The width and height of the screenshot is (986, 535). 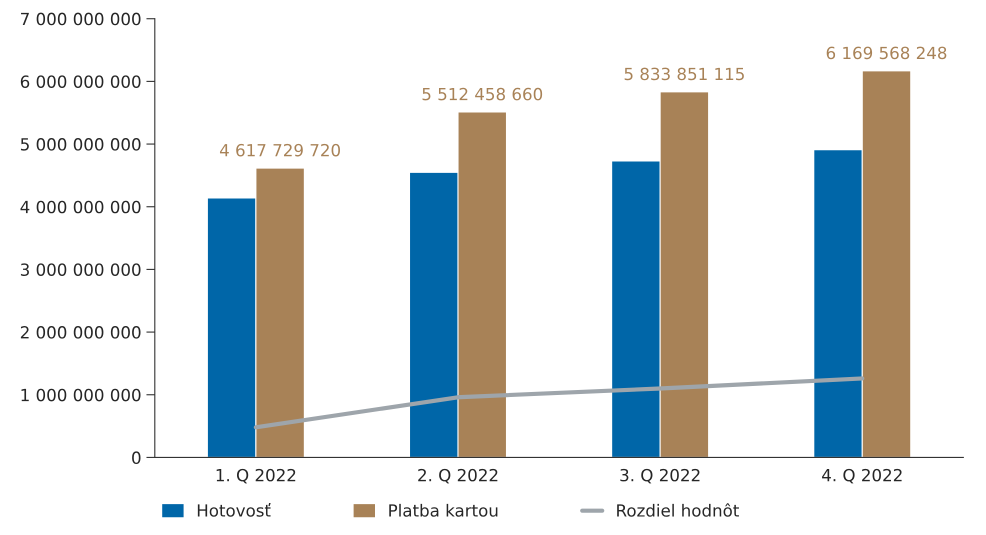 What do you see at coordinates (81, 395) in the screenshot?
I see `y-tick-label: 1 000 000 000` at bounding box center [81, 395].